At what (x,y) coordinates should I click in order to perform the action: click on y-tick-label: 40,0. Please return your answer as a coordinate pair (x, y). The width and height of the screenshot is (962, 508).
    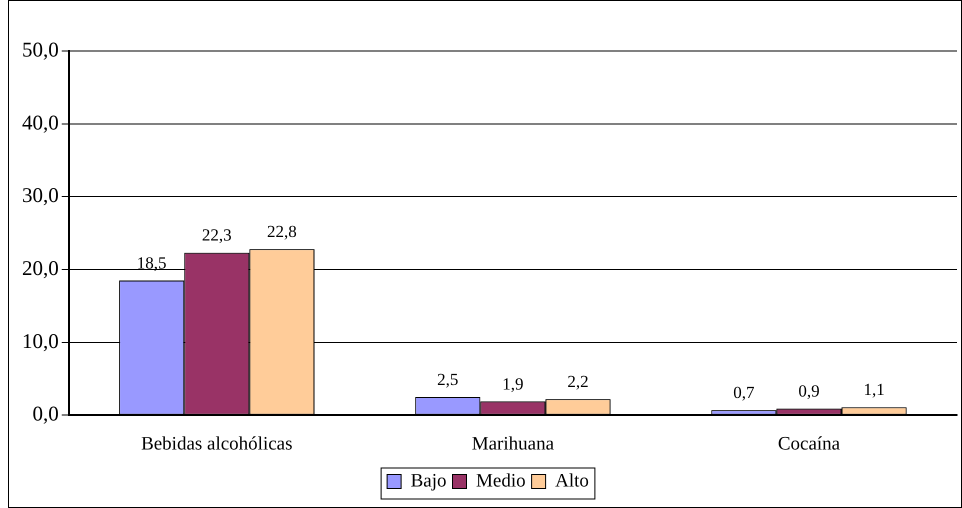
    Looking at the image, I should click on (40, 122).